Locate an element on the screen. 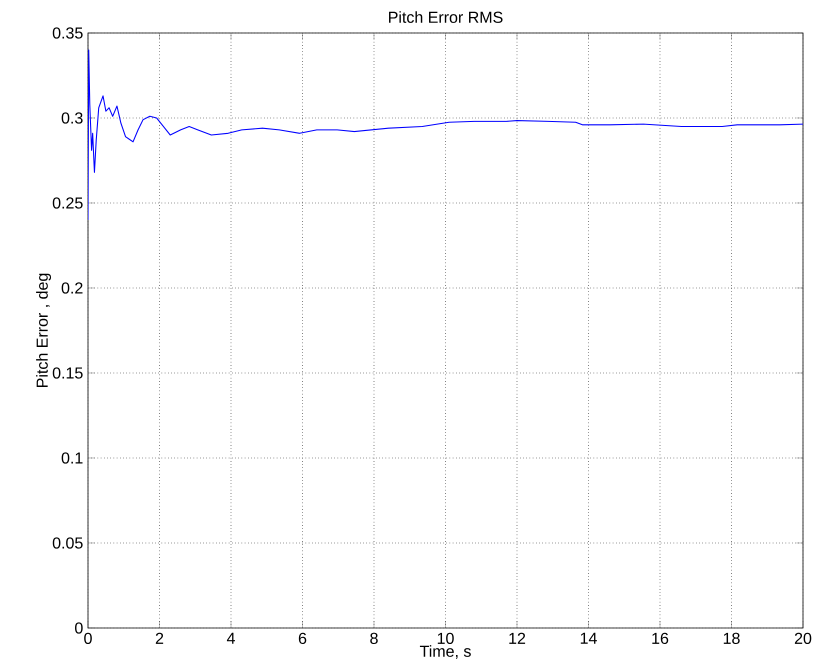 Image resolution: width=819 pixels, height=666 pixels. x-tick-label: 2 is located at coordinates (160, 638).